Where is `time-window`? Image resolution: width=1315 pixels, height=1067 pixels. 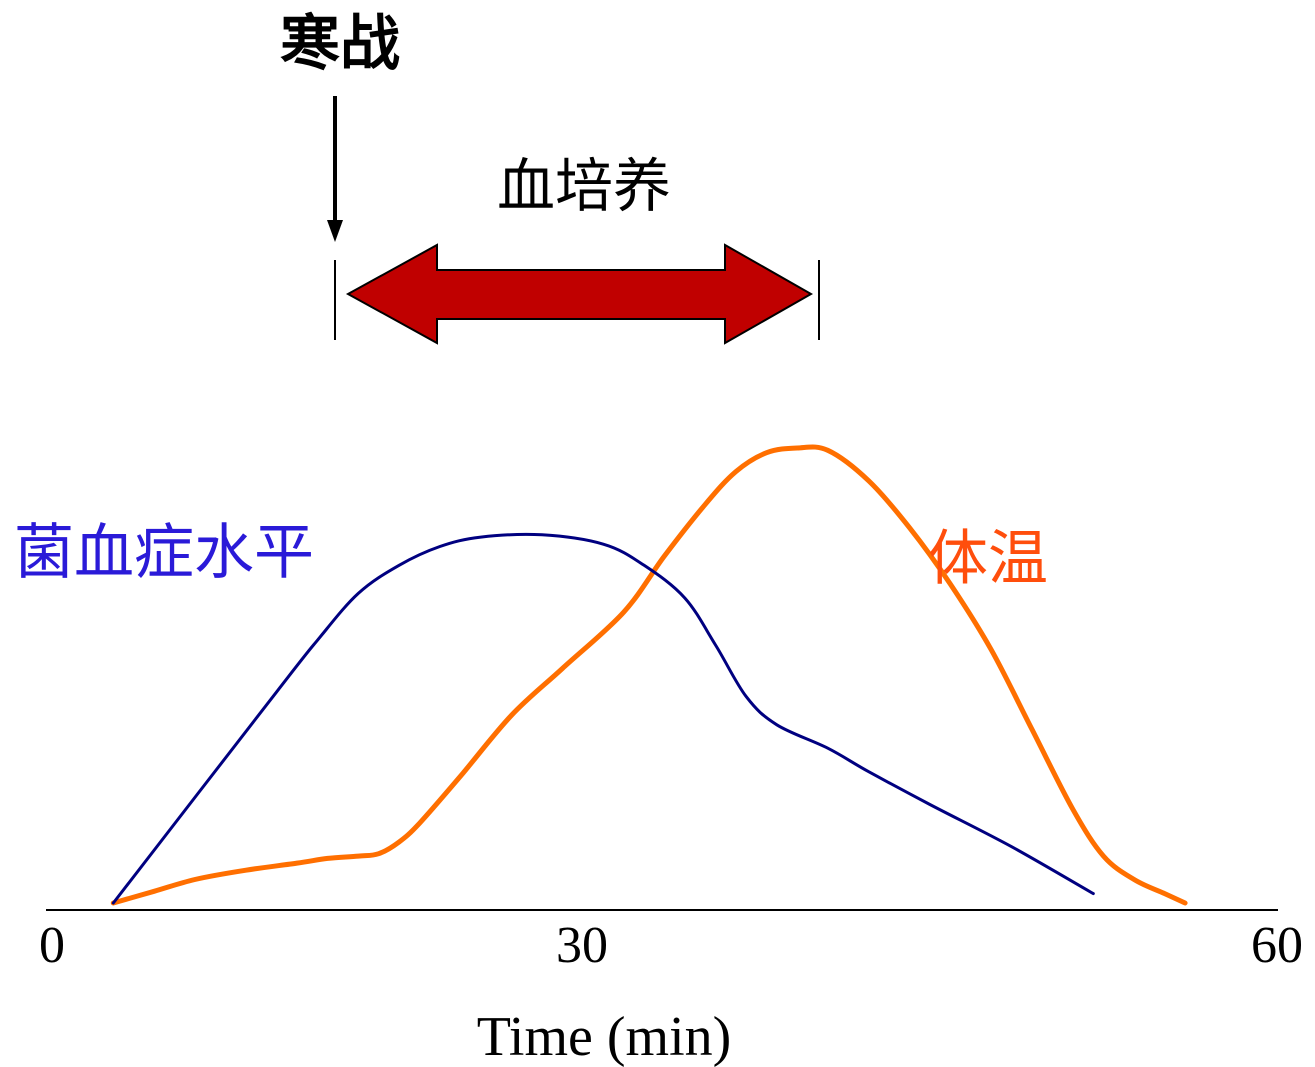
time-window is located at coordinates (577, 294).